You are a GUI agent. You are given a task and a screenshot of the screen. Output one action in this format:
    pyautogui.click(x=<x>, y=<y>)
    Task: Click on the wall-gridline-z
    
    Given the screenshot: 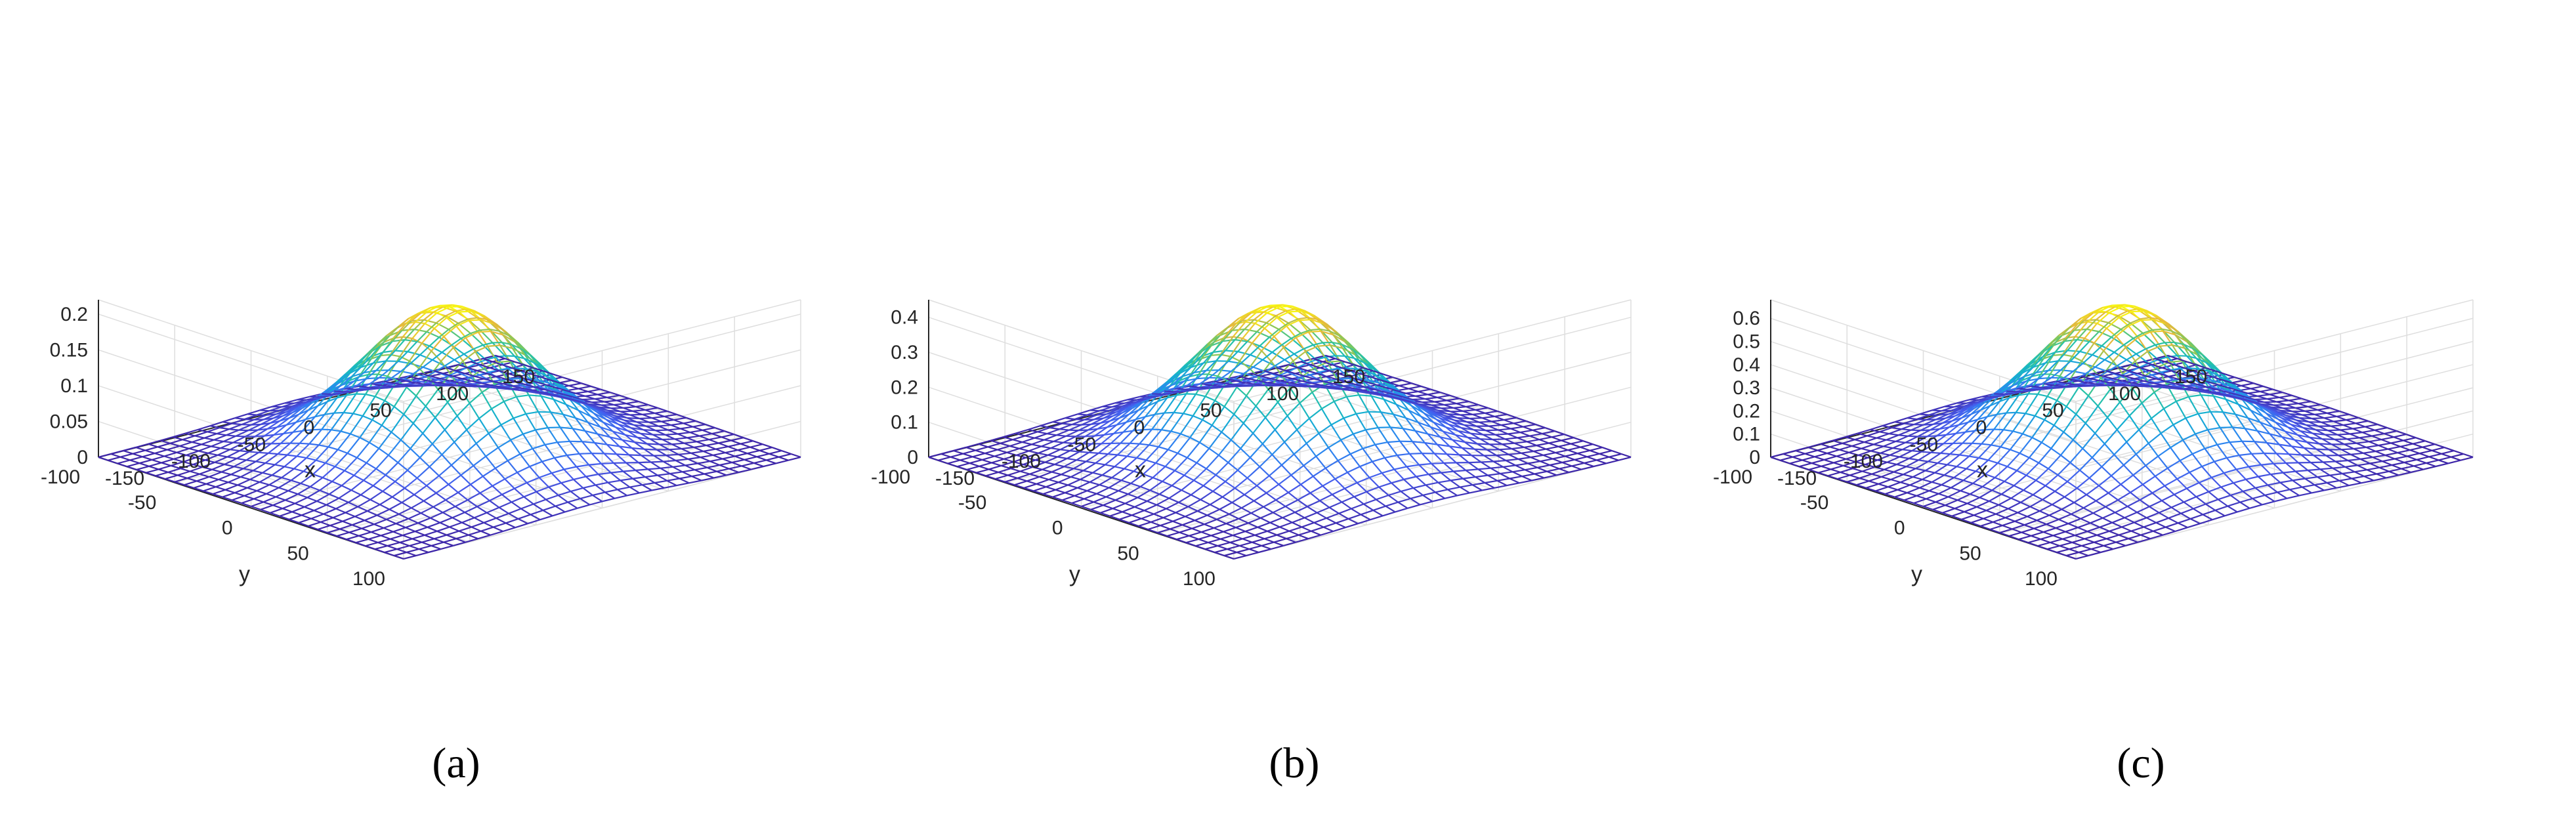 What is the action you would take?
    pyautogui.click(x=1081, y=473)
    